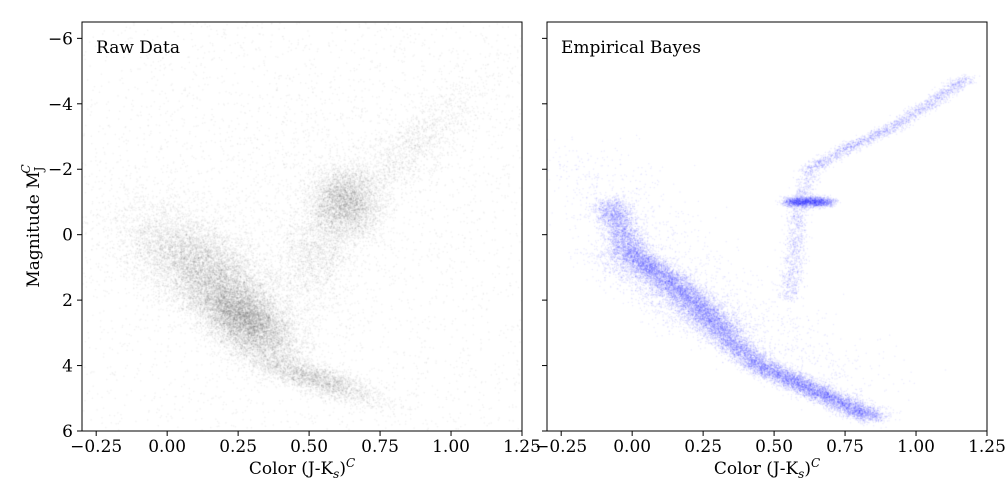  Describe the element at coordinates (60, 39) in the screenshot. I see `y-tick-label: −6` at that location.